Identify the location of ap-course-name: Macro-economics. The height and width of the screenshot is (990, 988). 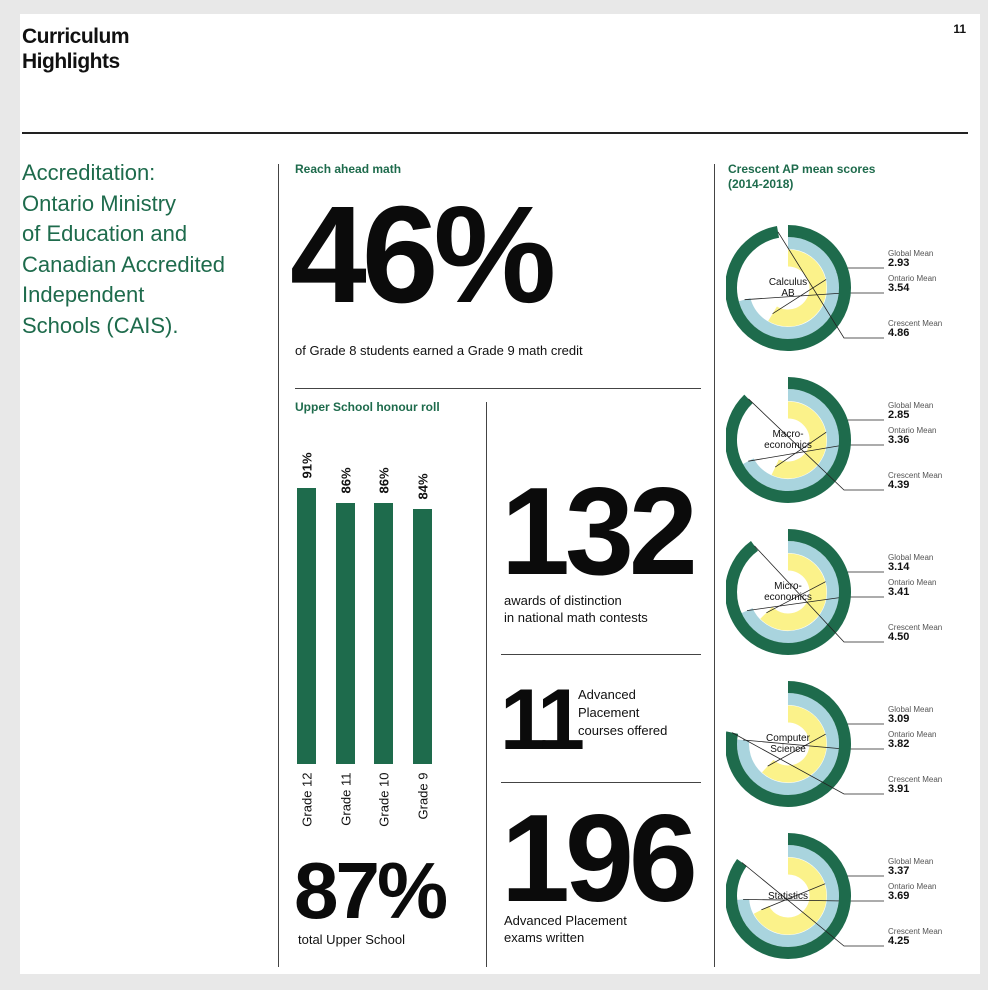
(788, 440).